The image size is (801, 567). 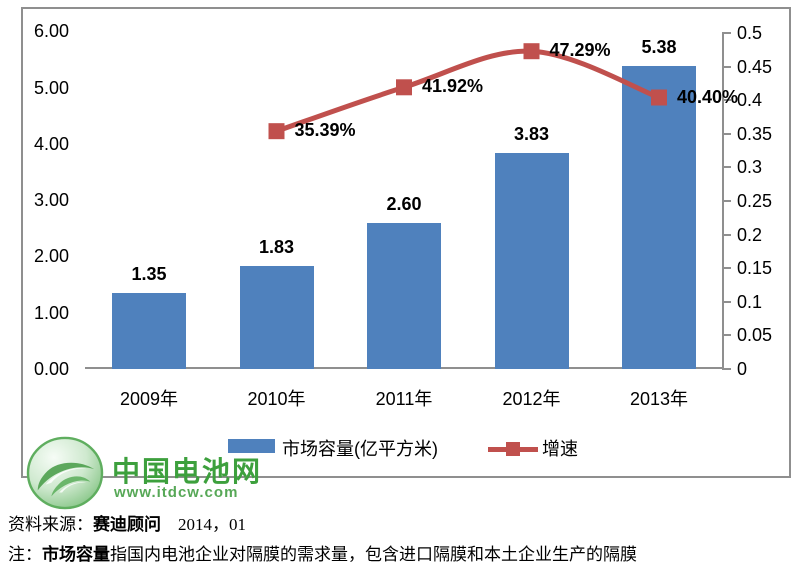 I want to click on line-value-label: 35.39%, so click(x=325, y=130).